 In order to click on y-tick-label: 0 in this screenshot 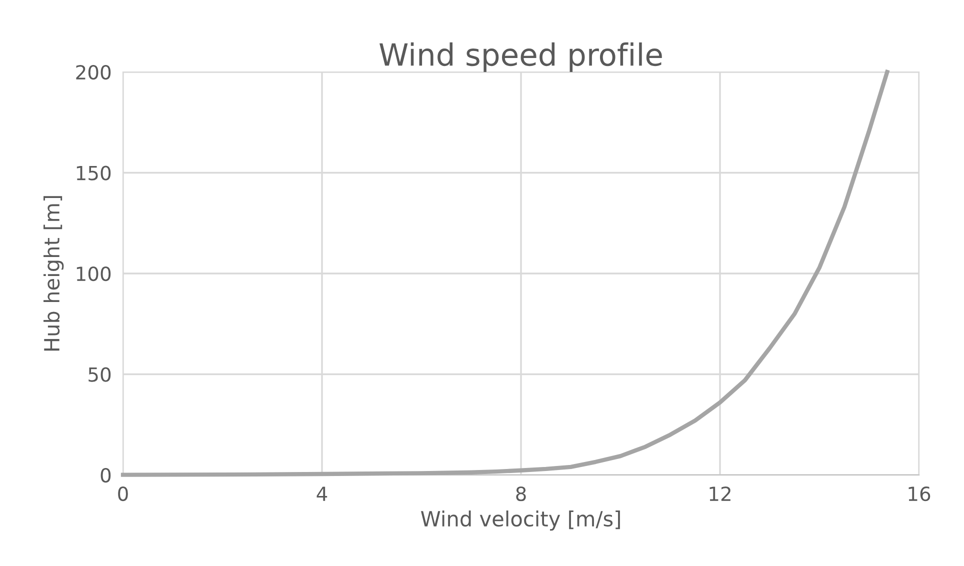, I will do `click(105, 475)`.